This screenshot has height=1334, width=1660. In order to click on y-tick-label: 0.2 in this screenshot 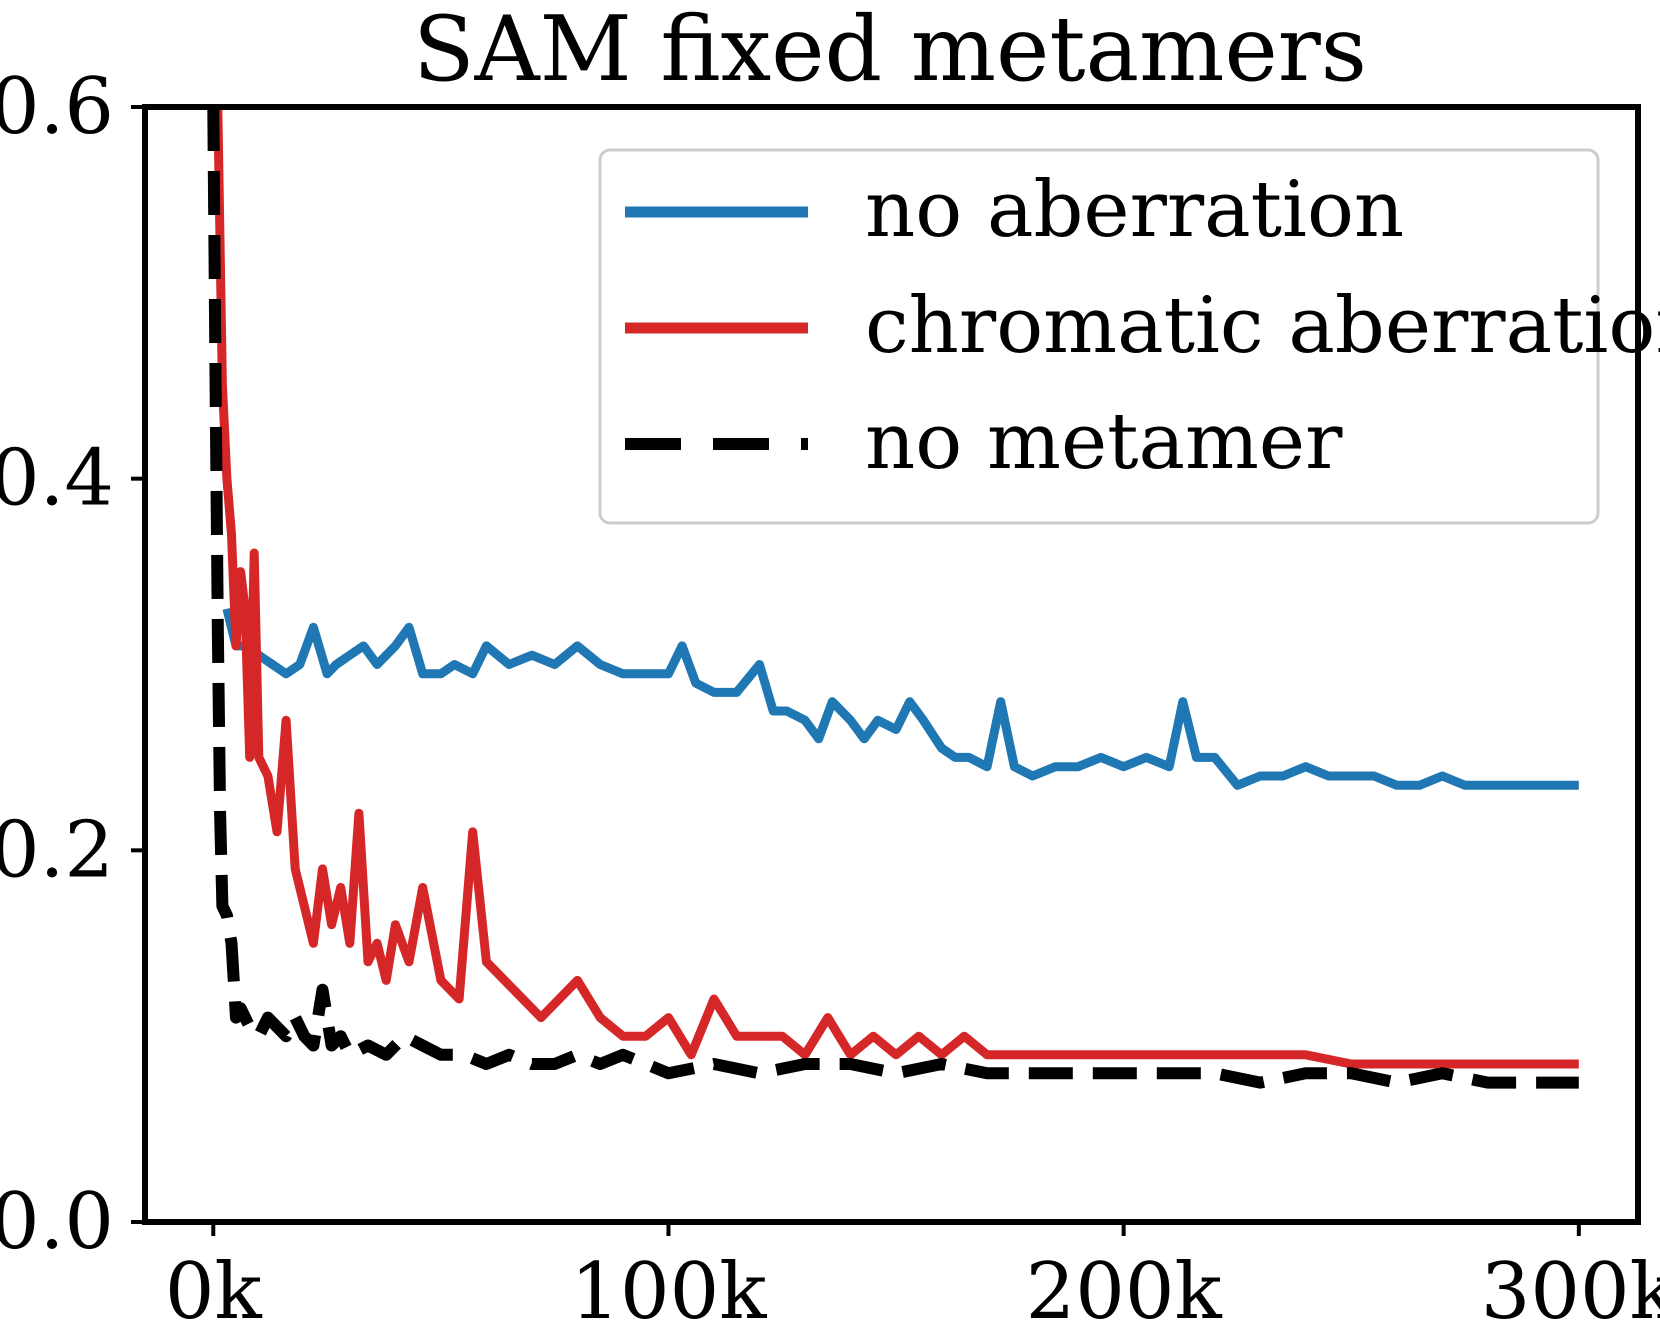, I will do `click(57, 850)`.